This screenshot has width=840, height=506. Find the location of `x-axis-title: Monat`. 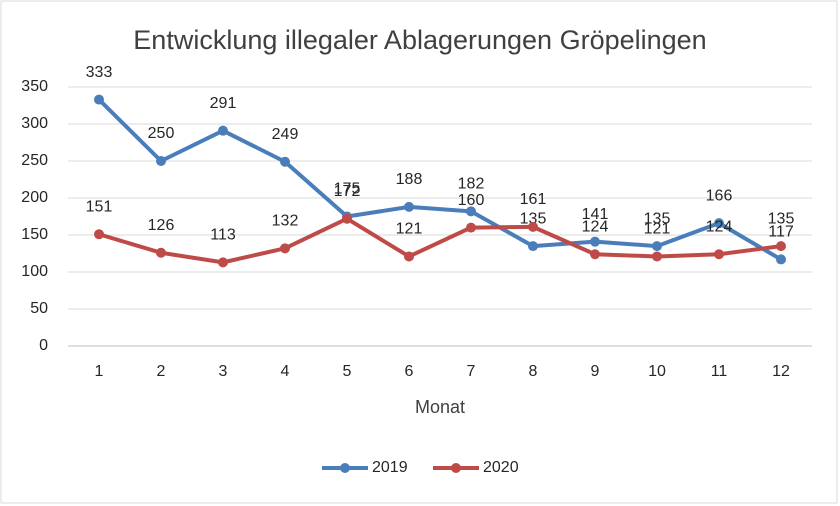

x-axis-title: Monat is located at coordinates (440, 407).